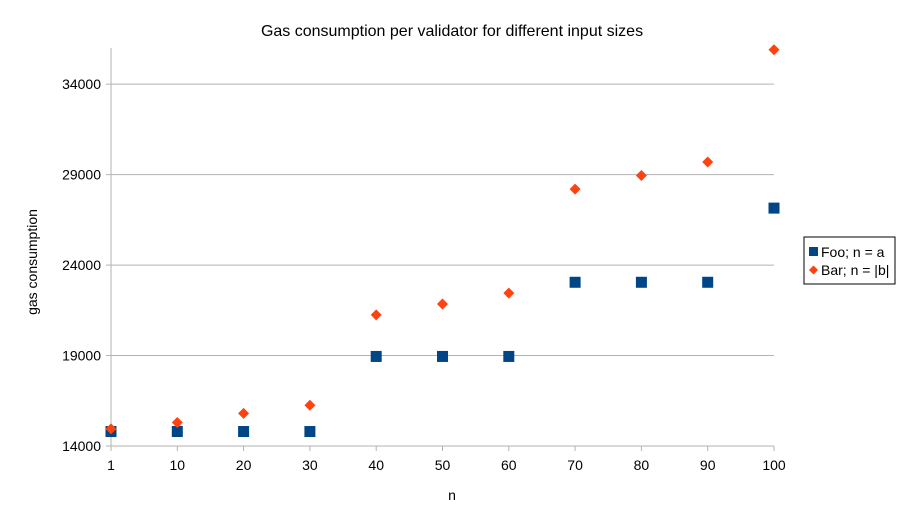  I want to click on x-tick-label: 50, so click(443, 465).